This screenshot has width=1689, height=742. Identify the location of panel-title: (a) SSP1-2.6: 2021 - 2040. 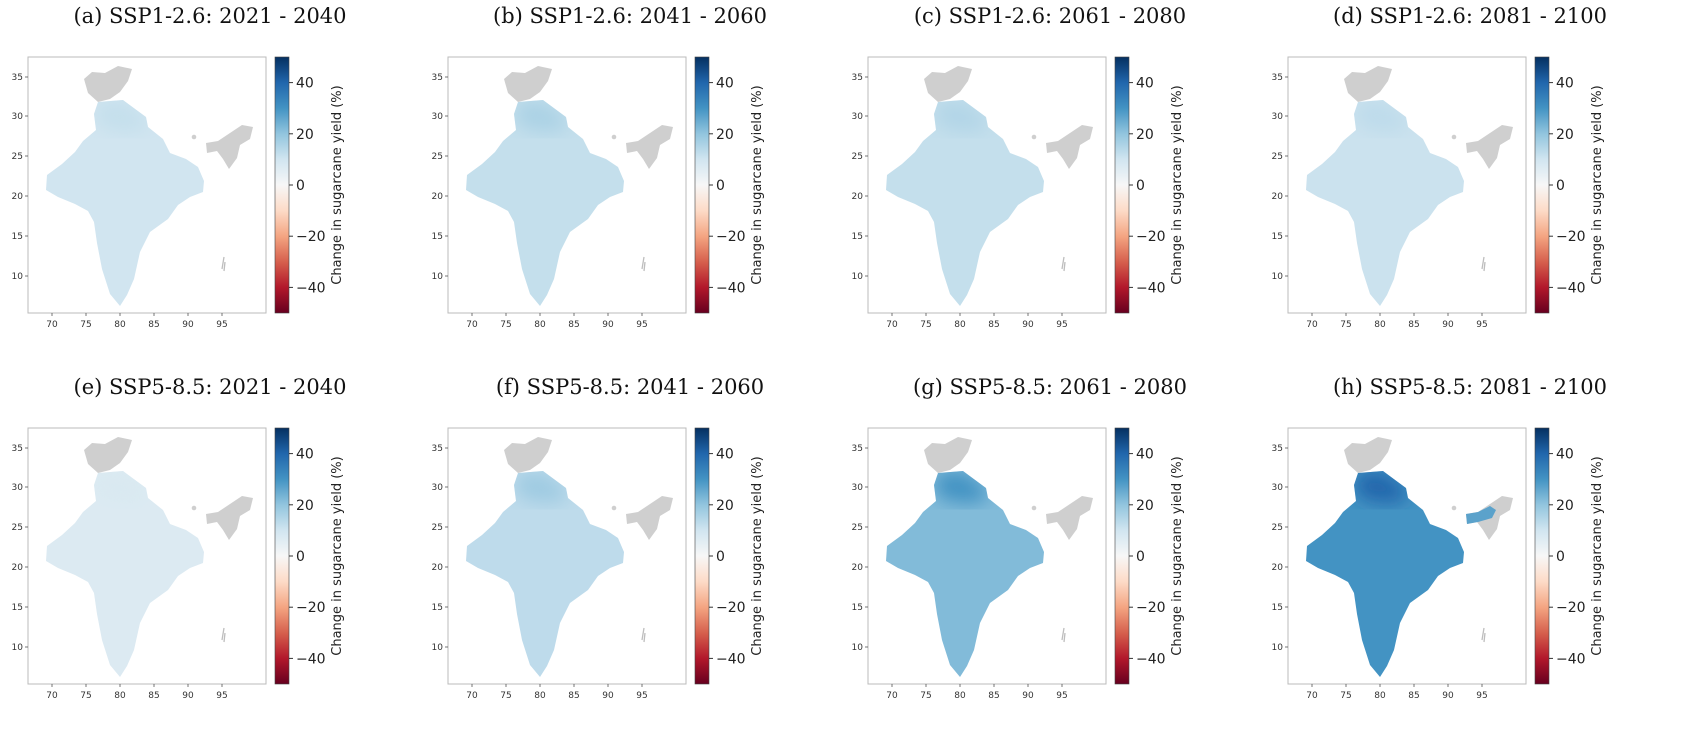
(210, 16).